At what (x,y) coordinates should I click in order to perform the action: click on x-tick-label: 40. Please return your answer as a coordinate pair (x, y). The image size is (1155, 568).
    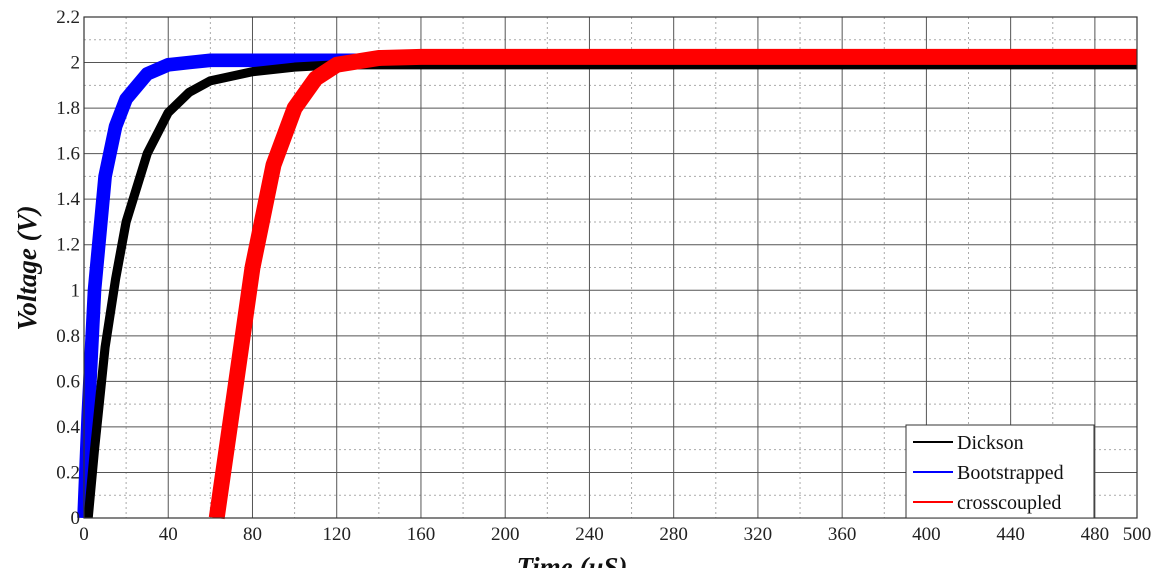
    Looking at the image, I should click on (168, 534).